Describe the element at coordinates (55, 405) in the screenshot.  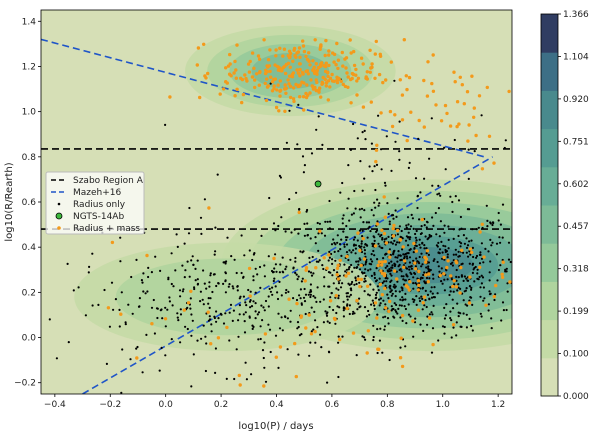
I see `x-tick-label: −0.4` at that location.